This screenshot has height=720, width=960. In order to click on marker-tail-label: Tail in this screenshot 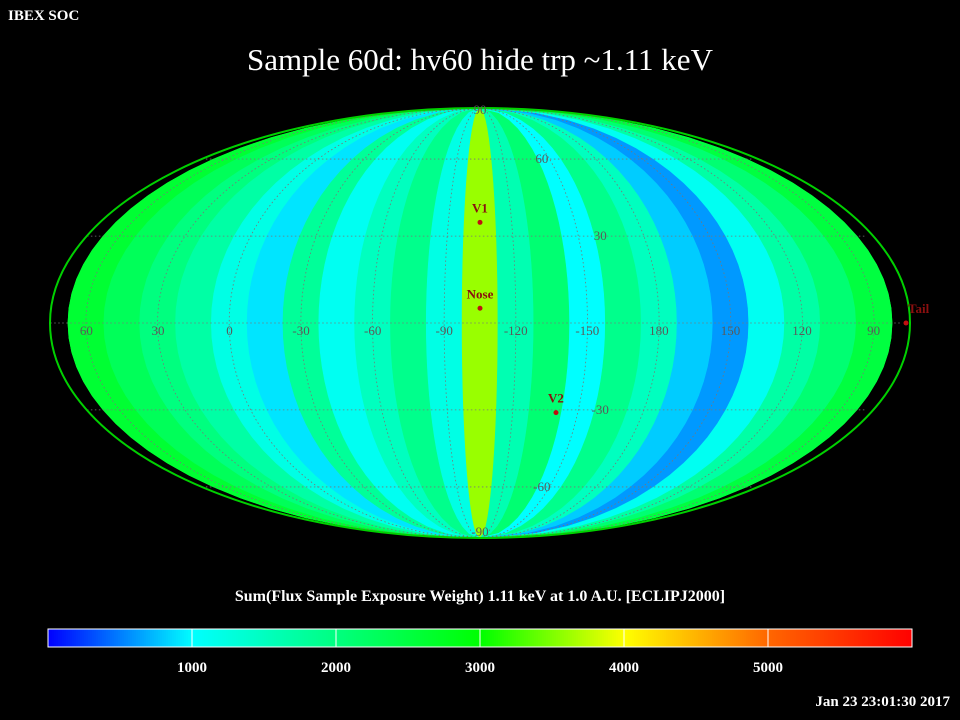, I will do `click(919, 308)`.